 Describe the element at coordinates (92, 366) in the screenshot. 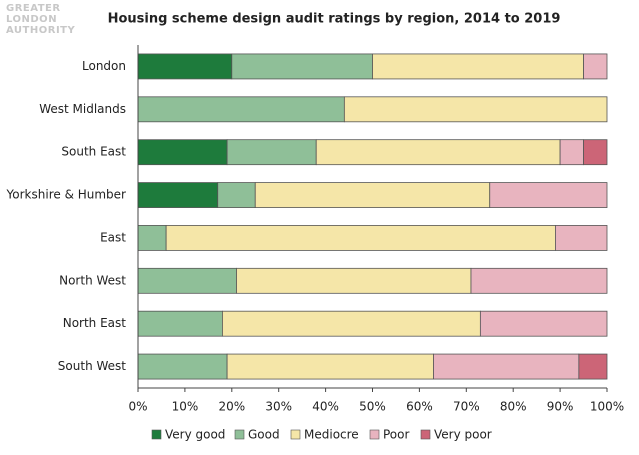

I see `y-tick-label: South West` at that location.